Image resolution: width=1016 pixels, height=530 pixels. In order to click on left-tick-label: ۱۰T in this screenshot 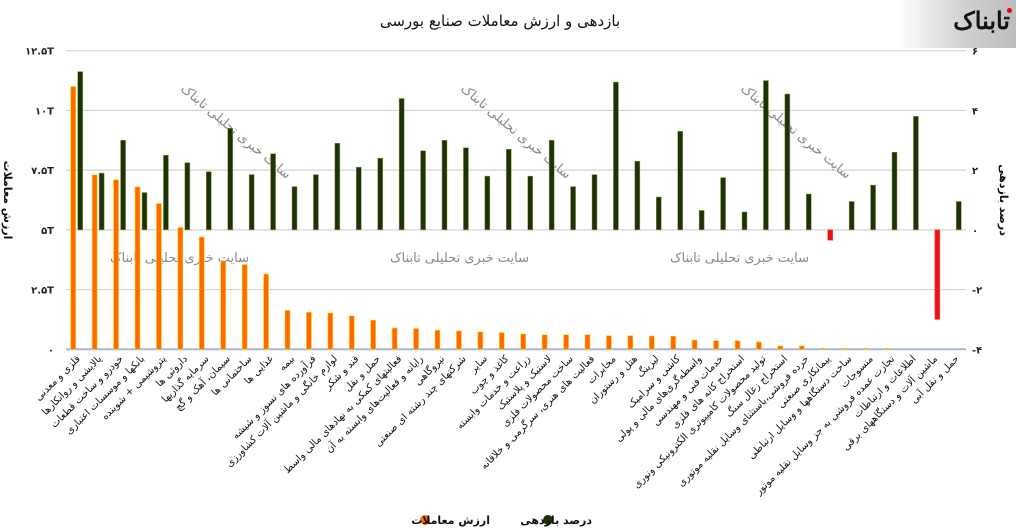, I will do `click(44, 111)`.